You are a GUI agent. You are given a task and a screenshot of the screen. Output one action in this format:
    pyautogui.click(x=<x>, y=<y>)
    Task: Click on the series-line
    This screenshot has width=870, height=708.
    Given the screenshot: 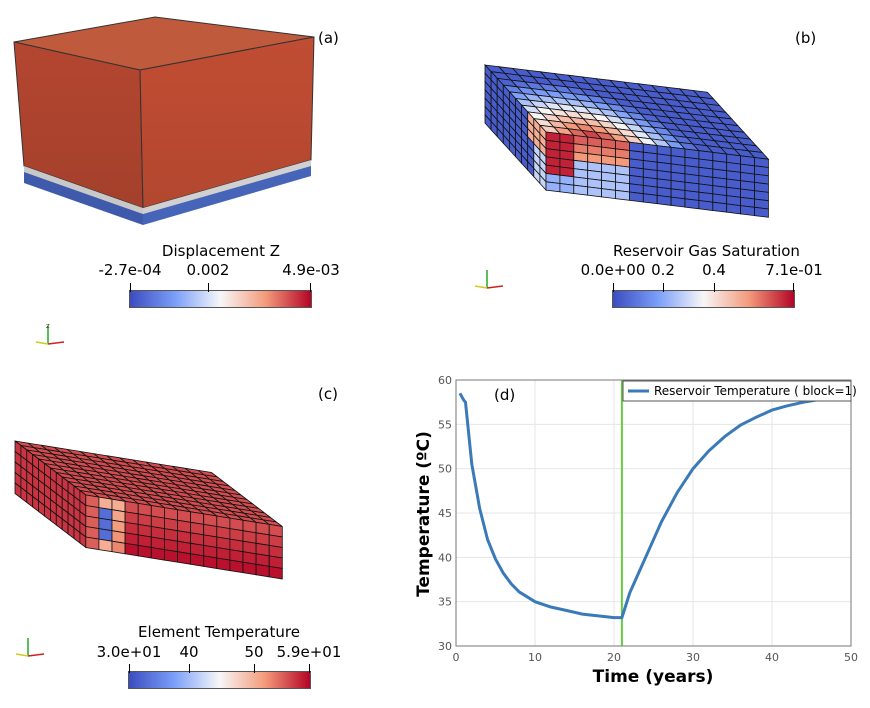 What is the action you would take?
    pyautogui.click(x=647, y=506)
    